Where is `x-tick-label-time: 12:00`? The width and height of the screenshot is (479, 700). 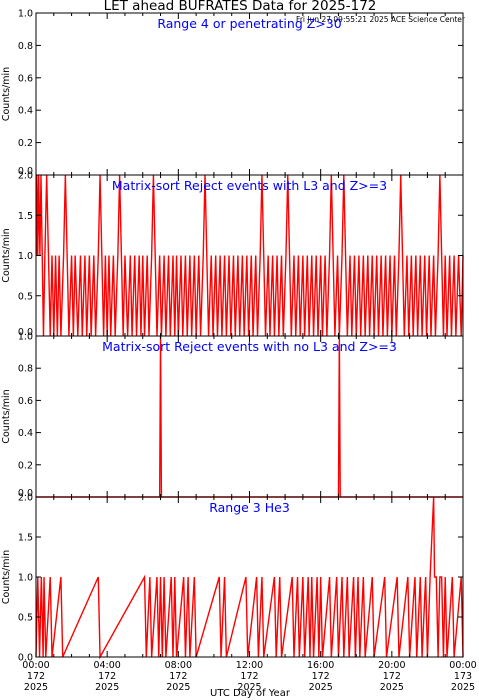 x-tick-label-time: 12:00 is located at coordinates (249, 665).